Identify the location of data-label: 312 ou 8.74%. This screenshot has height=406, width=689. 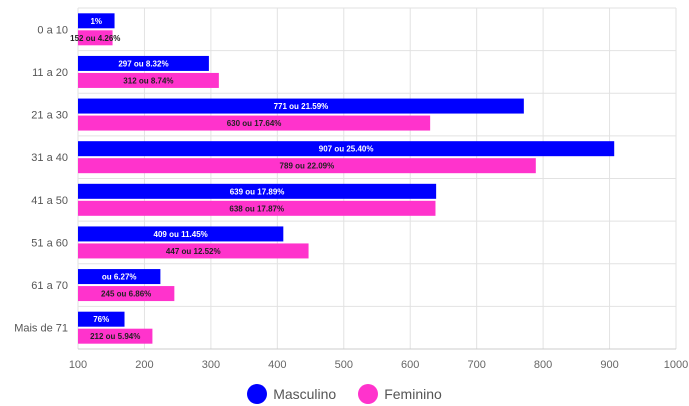
(148, 80).